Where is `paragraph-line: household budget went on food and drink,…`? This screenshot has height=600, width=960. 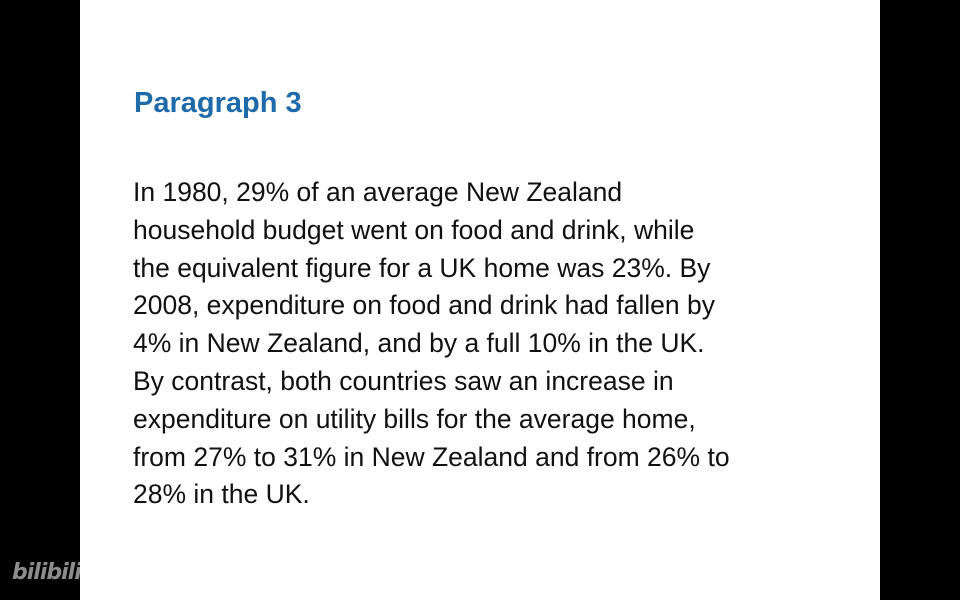 paragraph-line: household budget went on food and drink,… is located at coordinates (414, 229).